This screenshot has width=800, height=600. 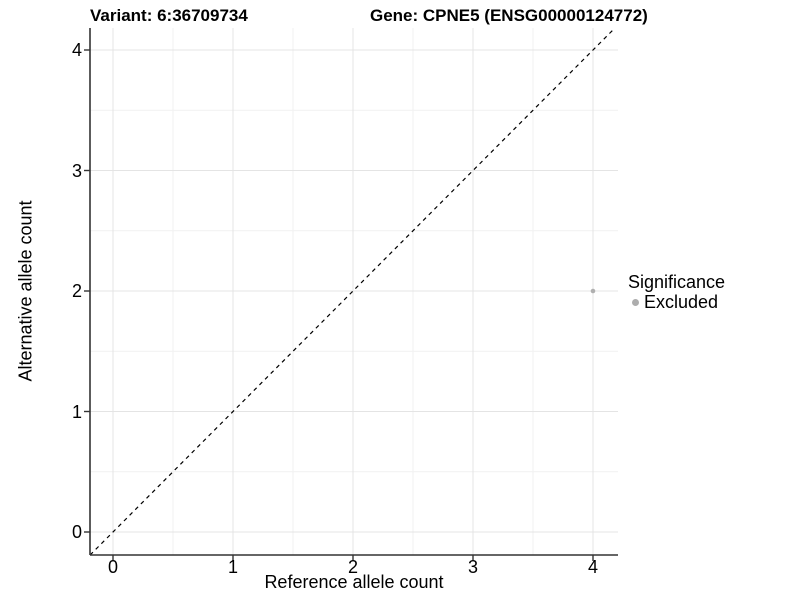 I want to click on x-tick-label: 3, so click(x=473, y=567).